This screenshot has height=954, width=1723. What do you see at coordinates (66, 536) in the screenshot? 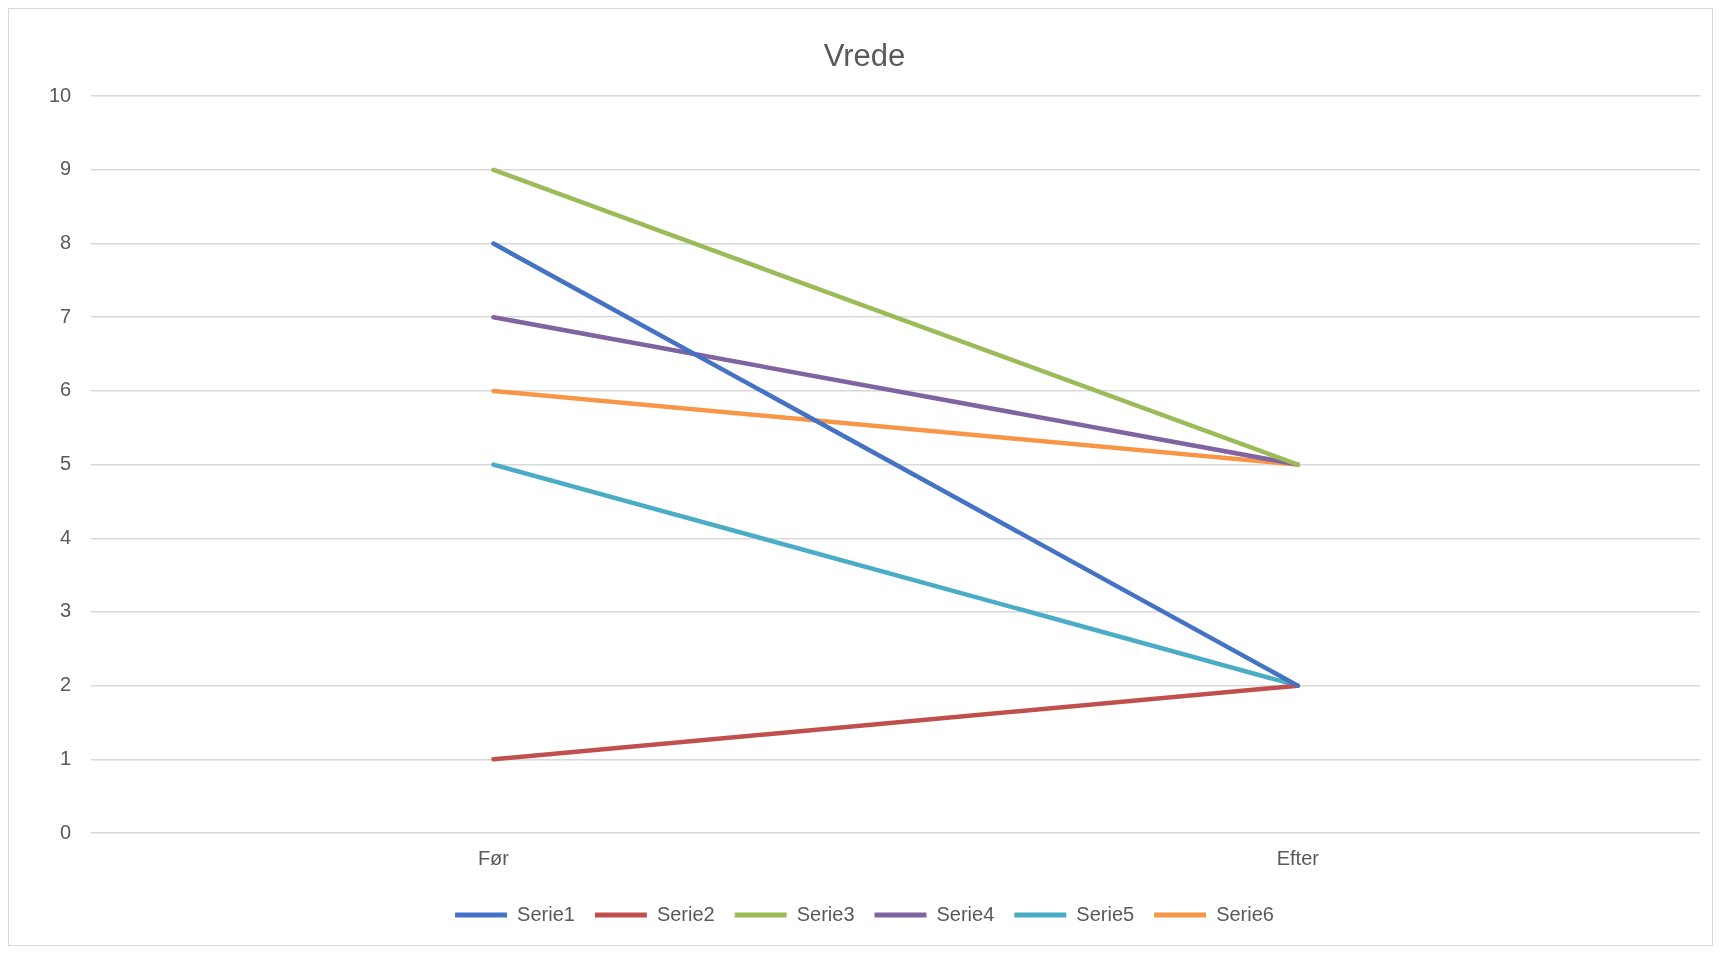
I see `y-tick-label: 4` at bounding box center [66, 536].